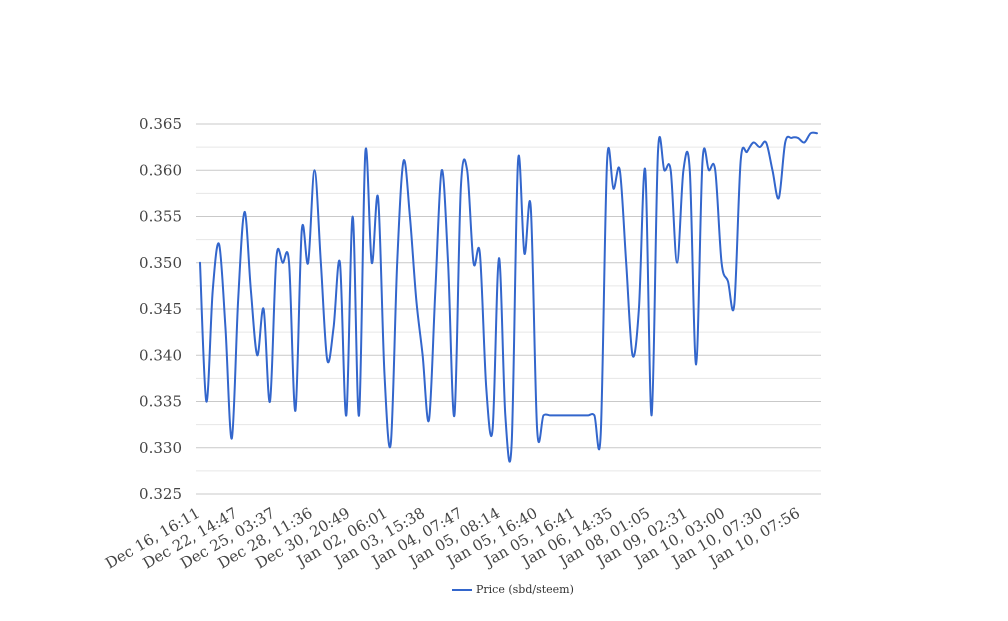 The width and height of the screenshot is (1008, 621). I want to click on y-tick-label: 0.340, so click(160, 355).